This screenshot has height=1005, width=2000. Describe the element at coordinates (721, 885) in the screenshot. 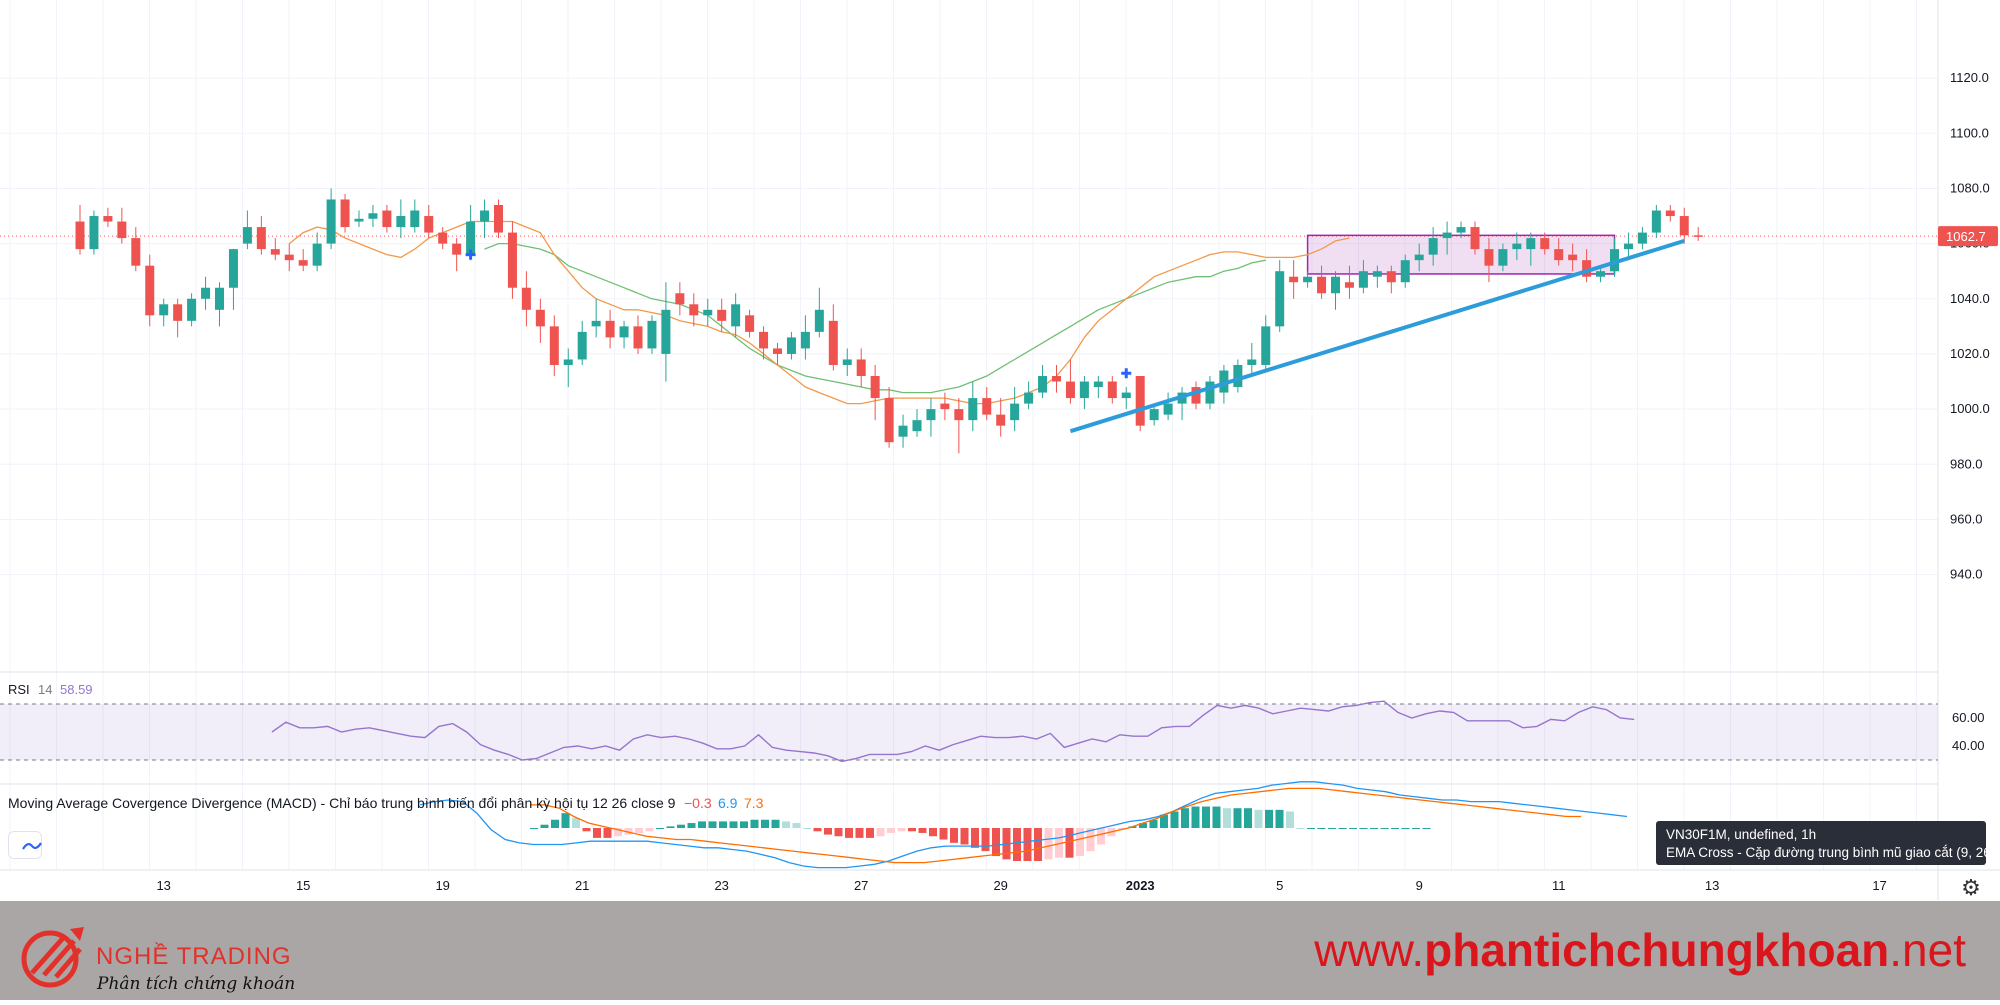

I see `time-tick-label: 23` at that location.